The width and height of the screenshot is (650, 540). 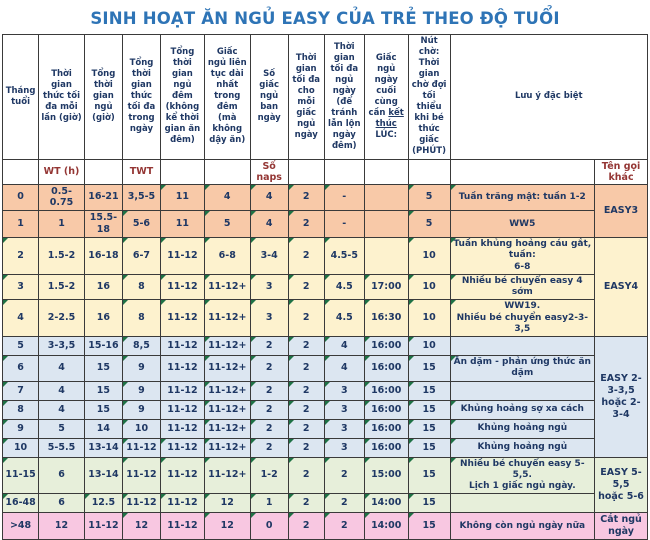 I want to click on value-cell: 11, so click(x=182, y=197).